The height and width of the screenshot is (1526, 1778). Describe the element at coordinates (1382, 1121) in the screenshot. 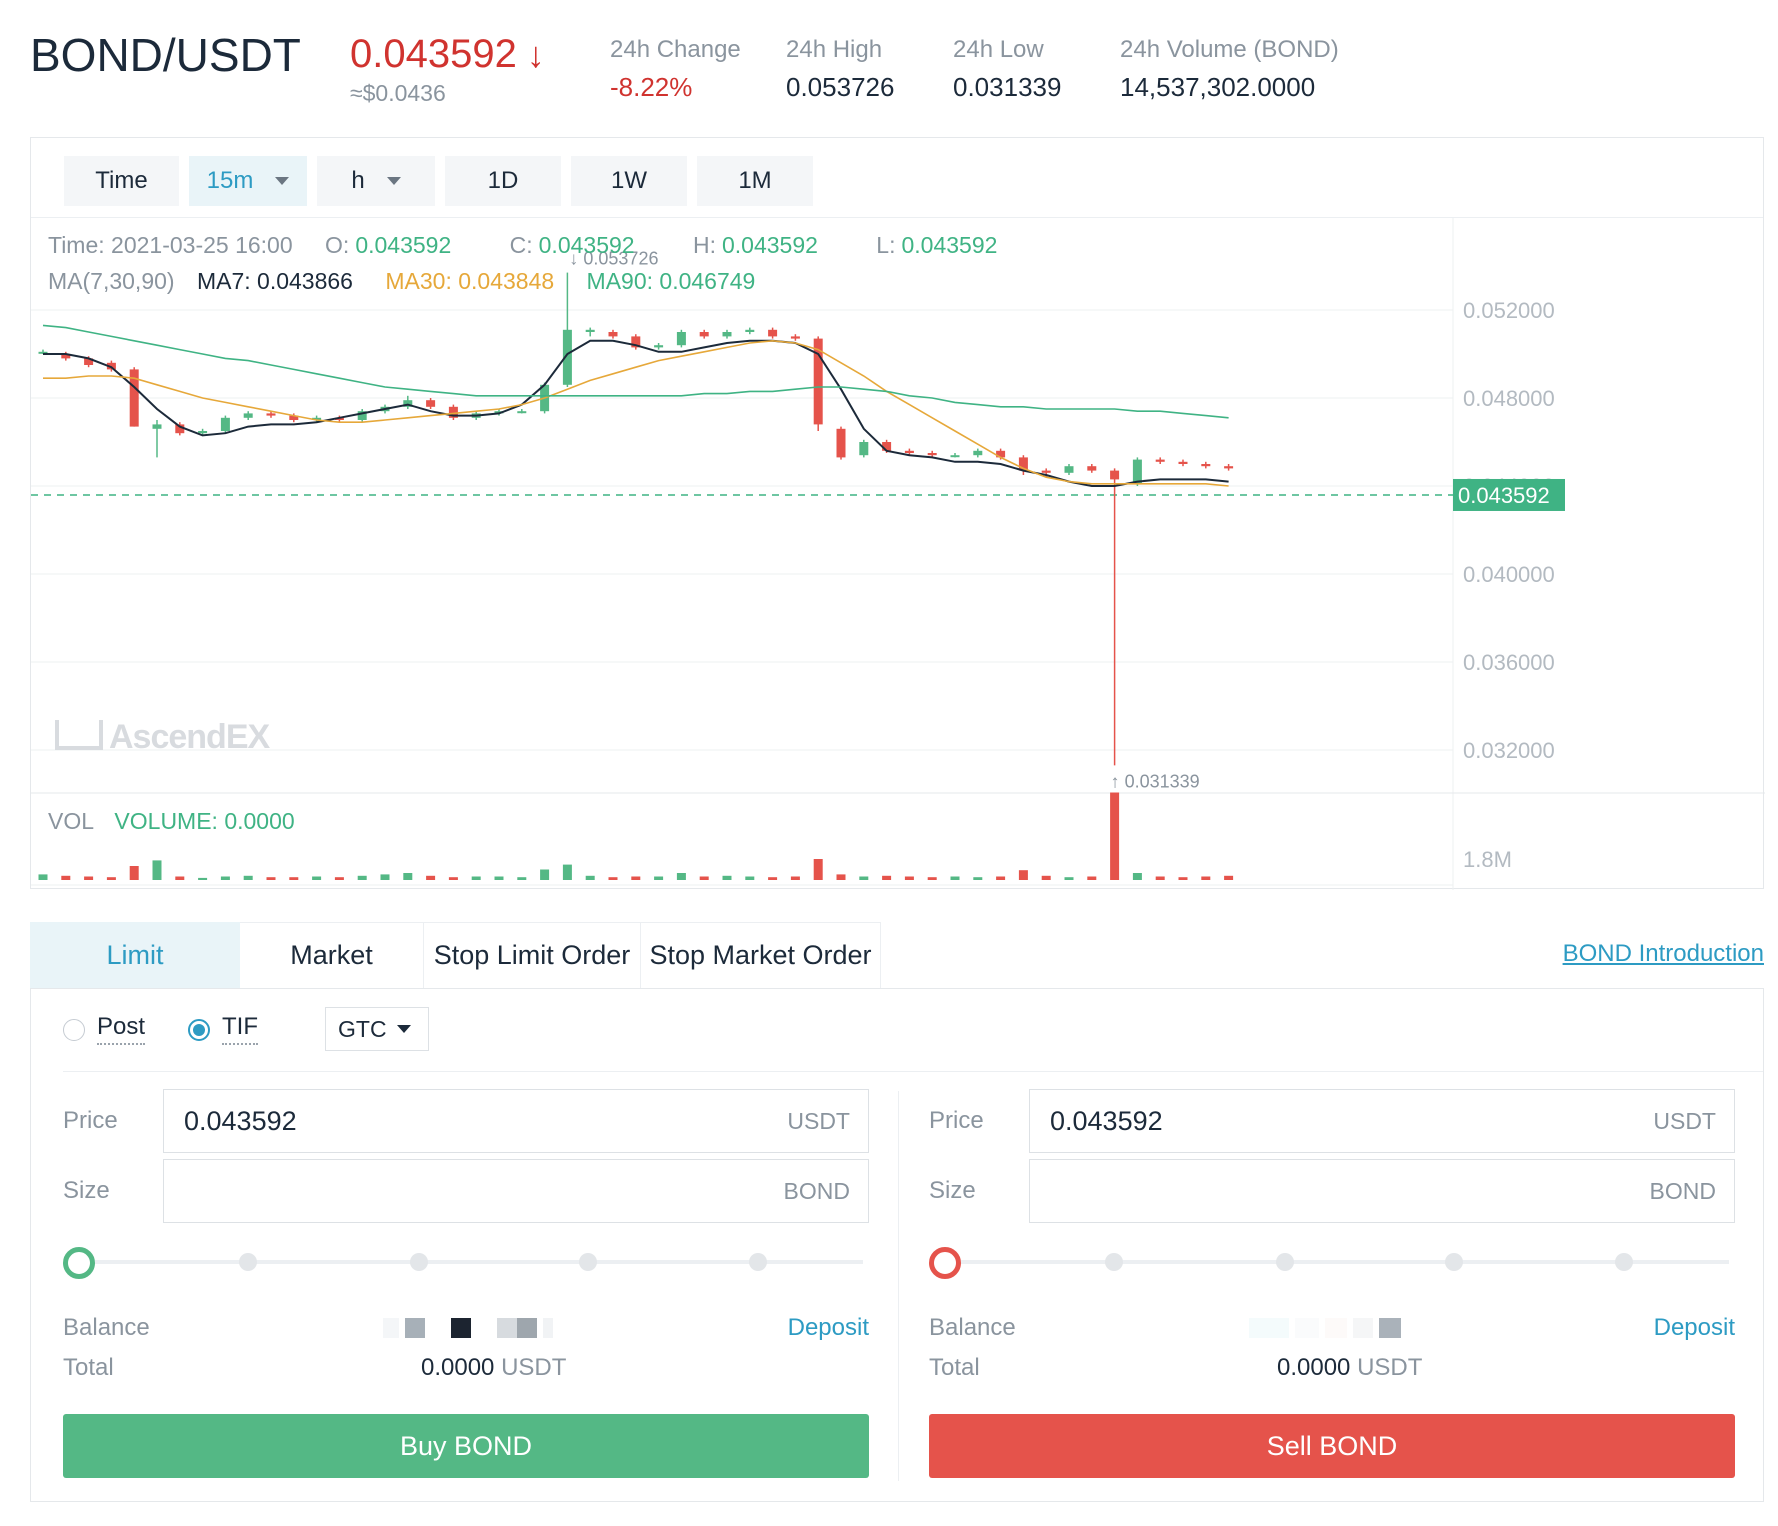

I see `sell-price-input: 0.043592 USDT` at that location.